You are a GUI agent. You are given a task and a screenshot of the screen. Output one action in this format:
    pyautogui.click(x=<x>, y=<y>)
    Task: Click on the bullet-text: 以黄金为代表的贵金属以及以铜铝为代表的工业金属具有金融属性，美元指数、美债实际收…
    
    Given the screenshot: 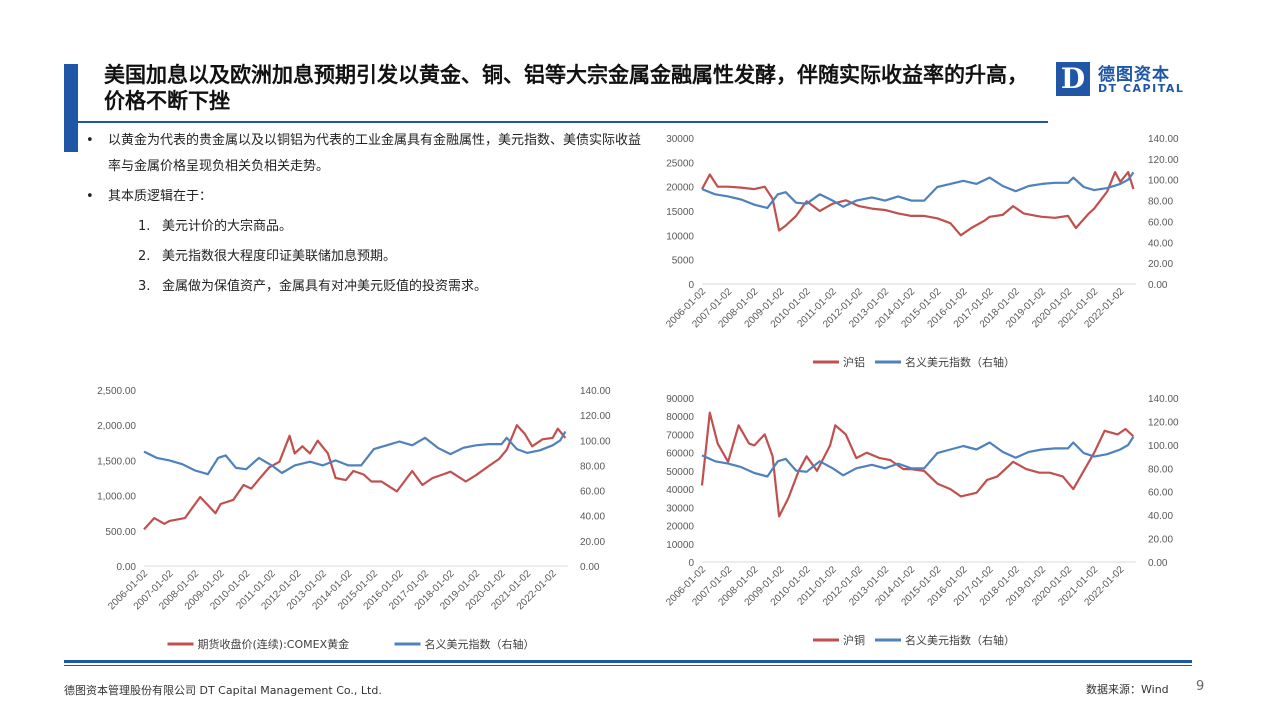 What is the action you would take?
    pyautogui.click(x=375, y=153)
    